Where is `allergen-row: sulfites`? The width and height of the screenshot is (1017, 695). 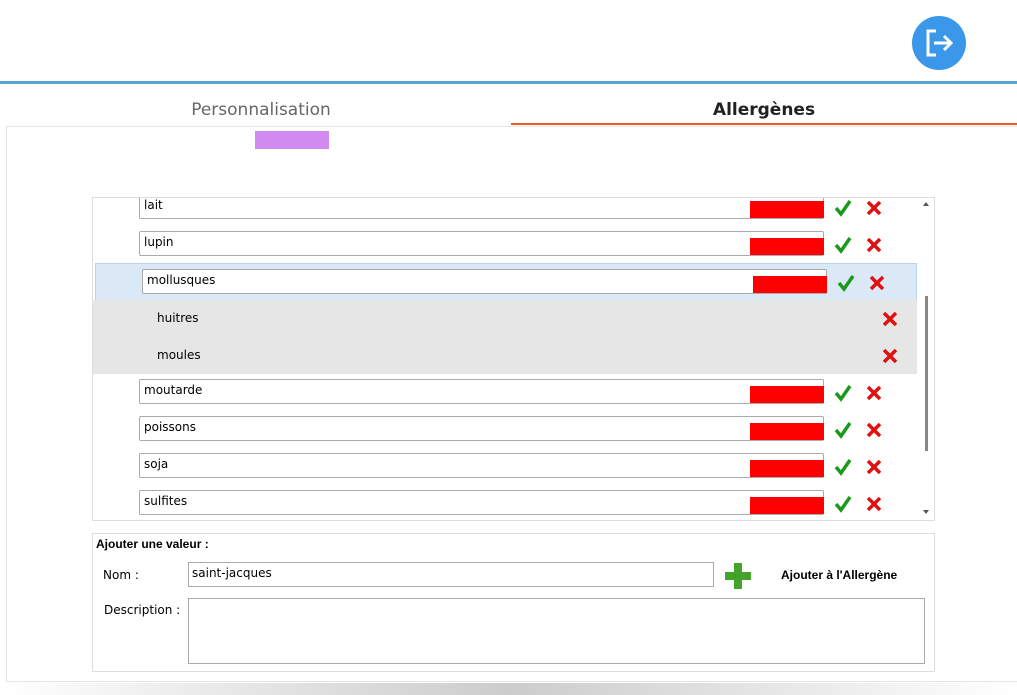
allergen-row: sulfites is located at coordinates (505, 502).